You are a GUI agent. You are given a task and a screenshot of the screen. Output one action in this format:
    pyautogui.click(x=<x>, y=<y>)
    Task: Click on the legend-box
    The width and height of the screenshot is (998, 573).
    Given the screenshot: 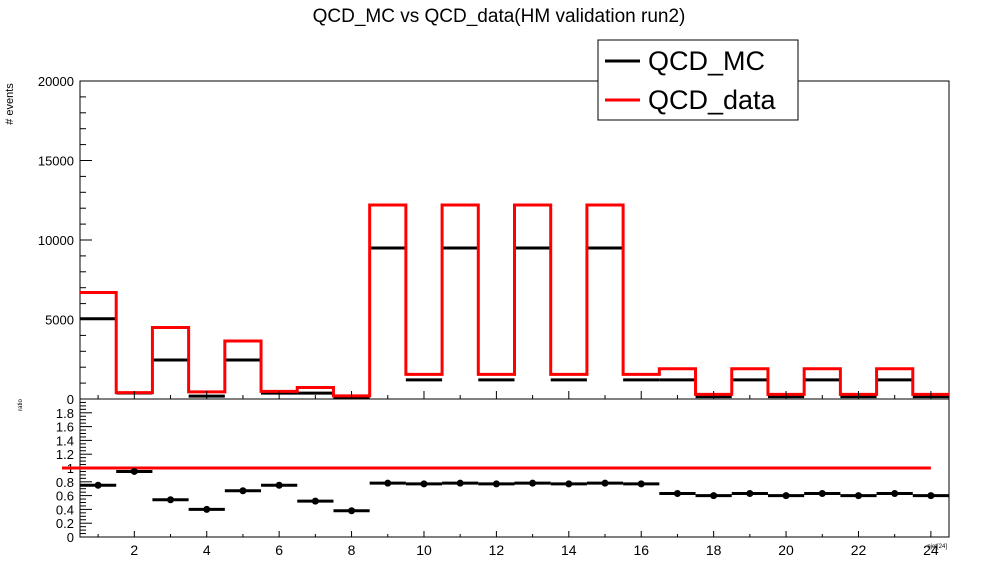 What is the action you would take?
    pyautogui.click(x=698, y=80)
    